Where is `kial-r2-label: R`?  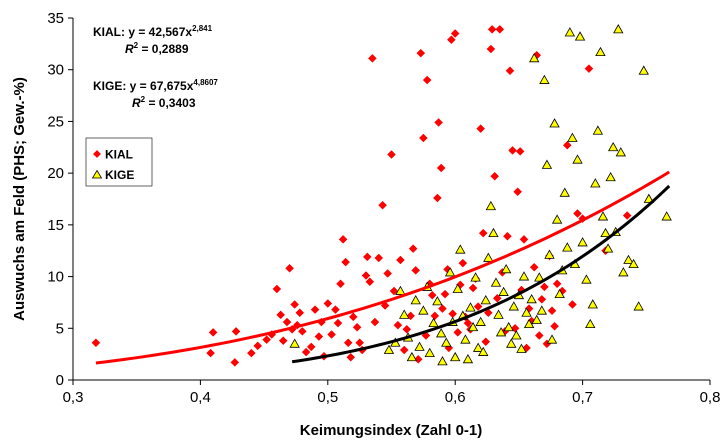 kial-r2-label: R is located at coordinates (129, 49).